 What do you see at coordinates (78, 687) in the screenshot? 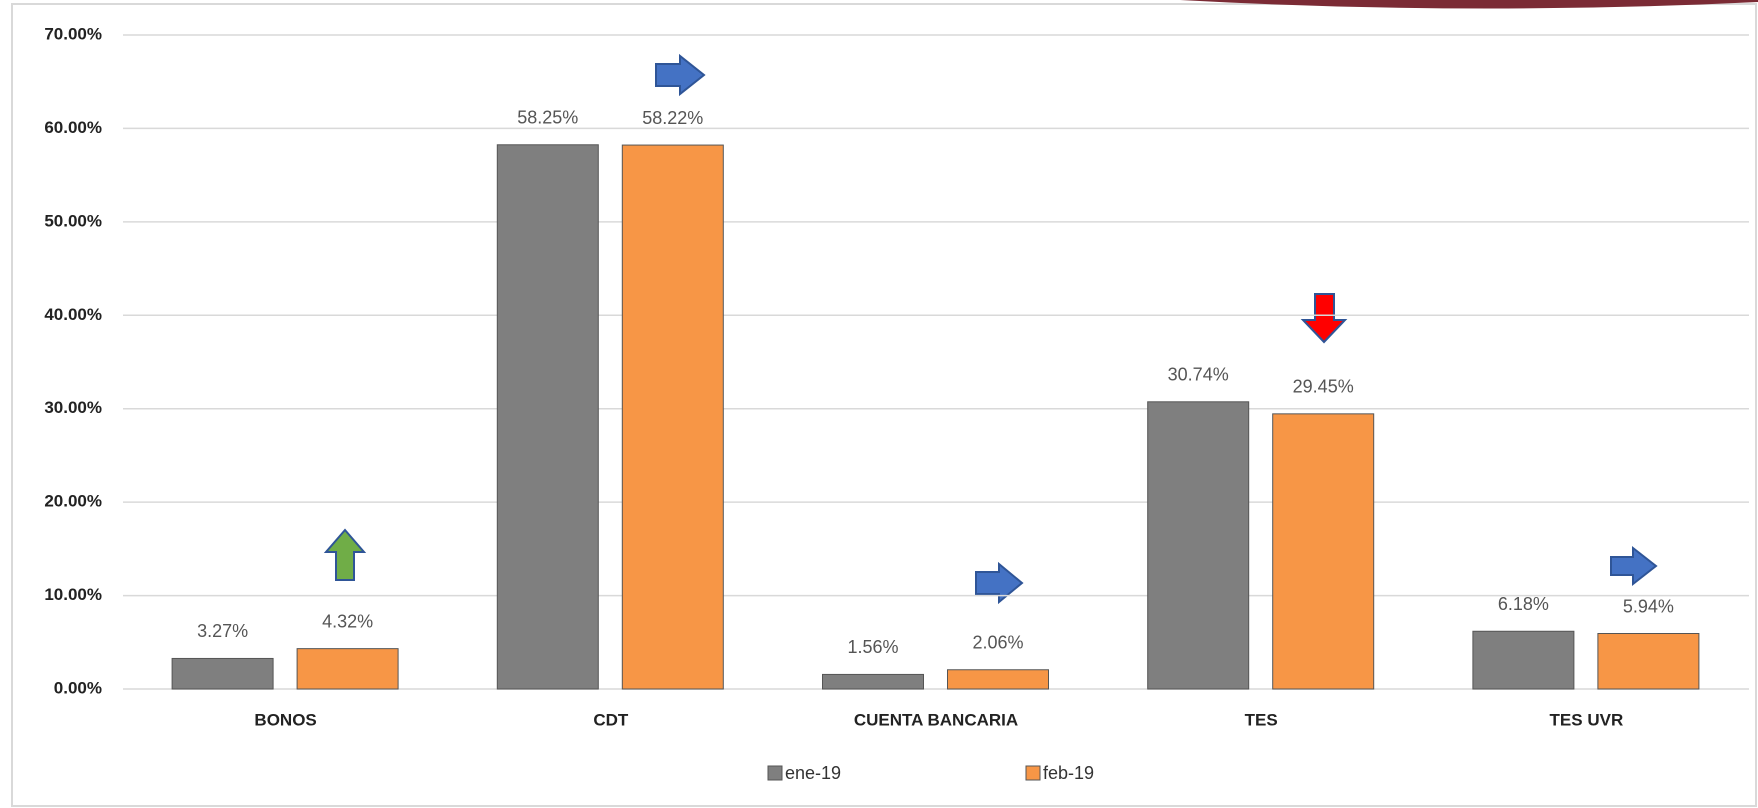
I see `y-tick-label: 0.00%` at bounding box center [78, 687].